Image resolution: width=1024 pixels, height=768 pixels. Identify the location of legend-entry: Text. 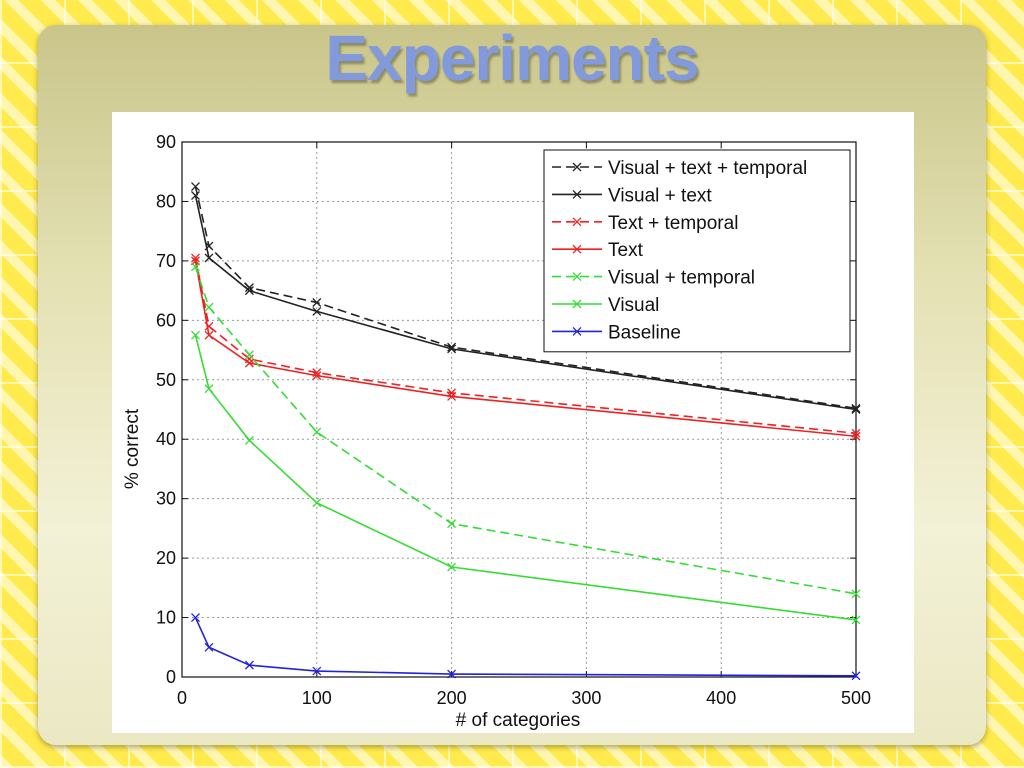
(598, 250).